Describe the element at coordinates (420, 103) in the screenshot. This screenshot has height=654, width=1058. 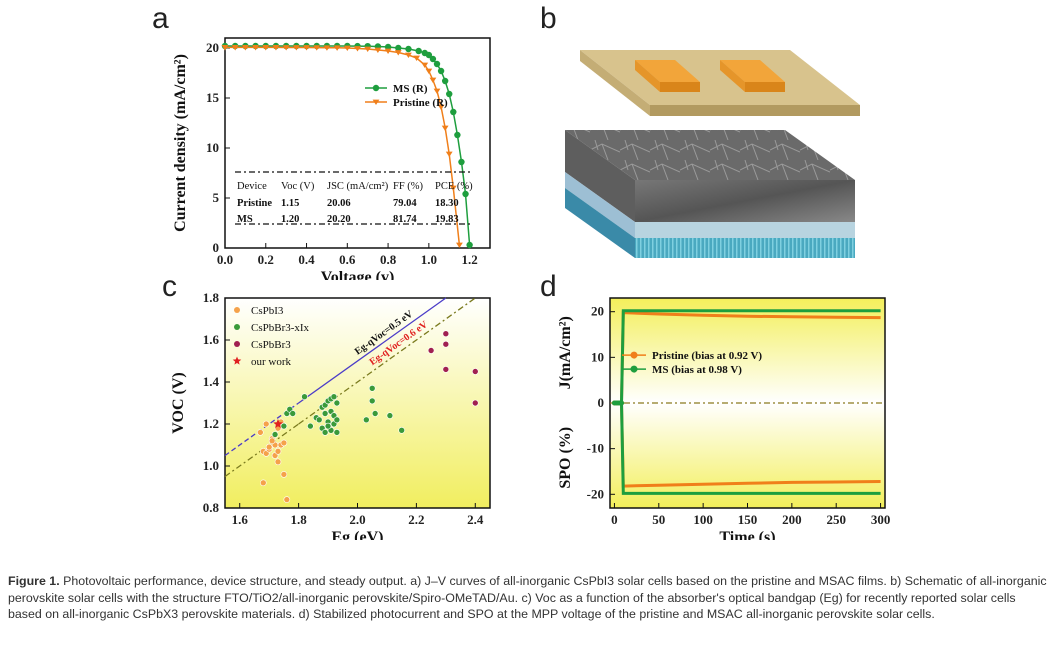
I see `legend-label: Pristine (R)` at that location.